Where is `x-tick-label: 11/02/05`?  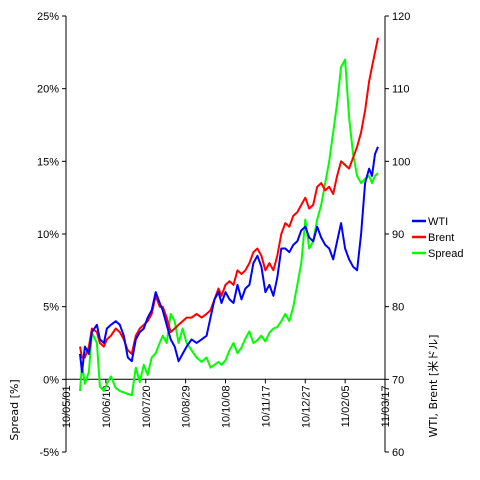
x-tick-label: 11/02/05 is located at coordinates (346, 406).